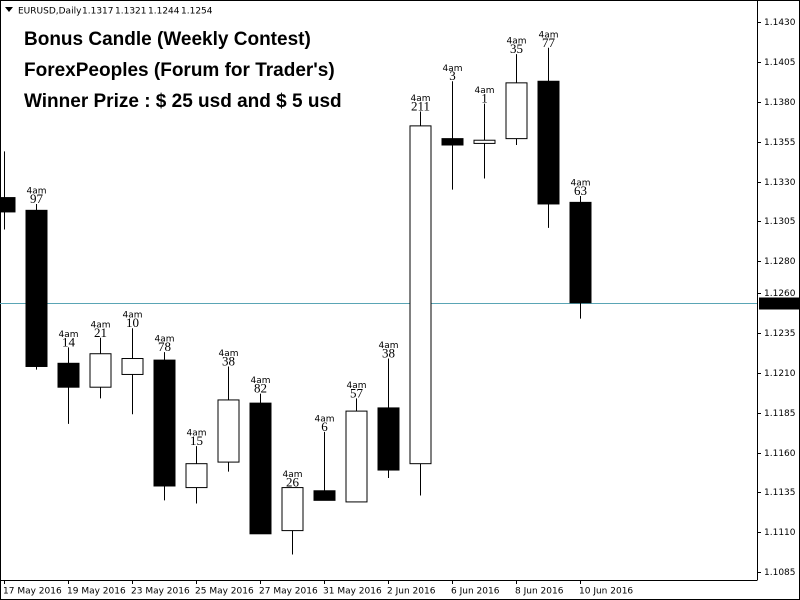 The height and width of the screenshot is (600, 800). Describe the element at coordinates (484, 98) in the screenshot. I see `annotation-value: 1` at that location.